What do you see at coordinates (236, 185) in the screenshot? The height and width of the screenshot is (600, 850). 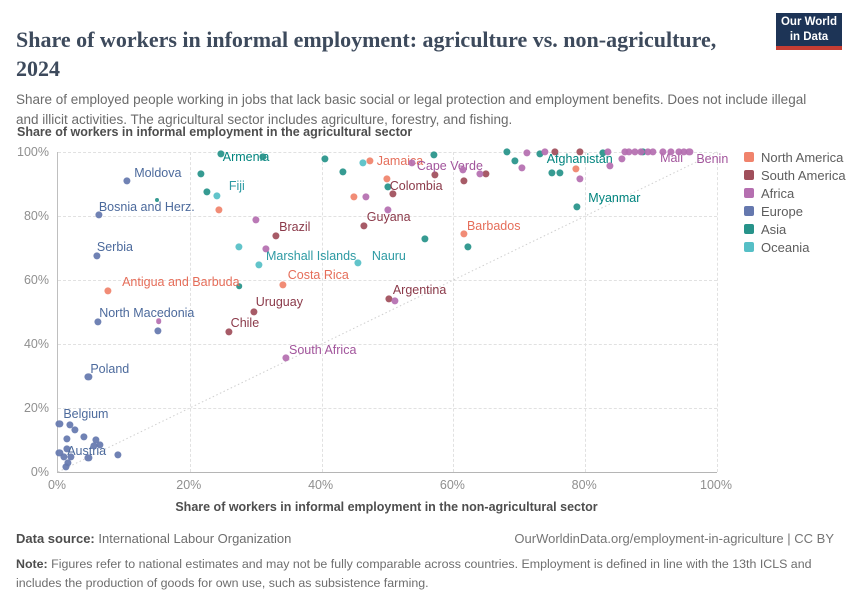 I see `country-label-fiji: Fiji` at bounding box center [236, 185].